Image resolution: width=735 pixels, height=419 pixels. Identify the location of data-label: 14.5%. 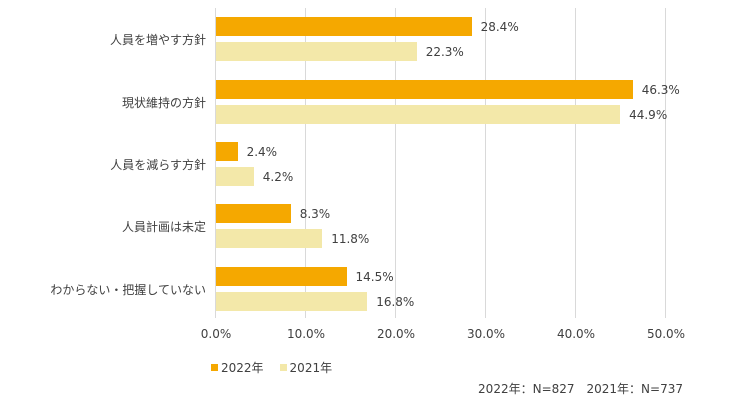
(374, 277).